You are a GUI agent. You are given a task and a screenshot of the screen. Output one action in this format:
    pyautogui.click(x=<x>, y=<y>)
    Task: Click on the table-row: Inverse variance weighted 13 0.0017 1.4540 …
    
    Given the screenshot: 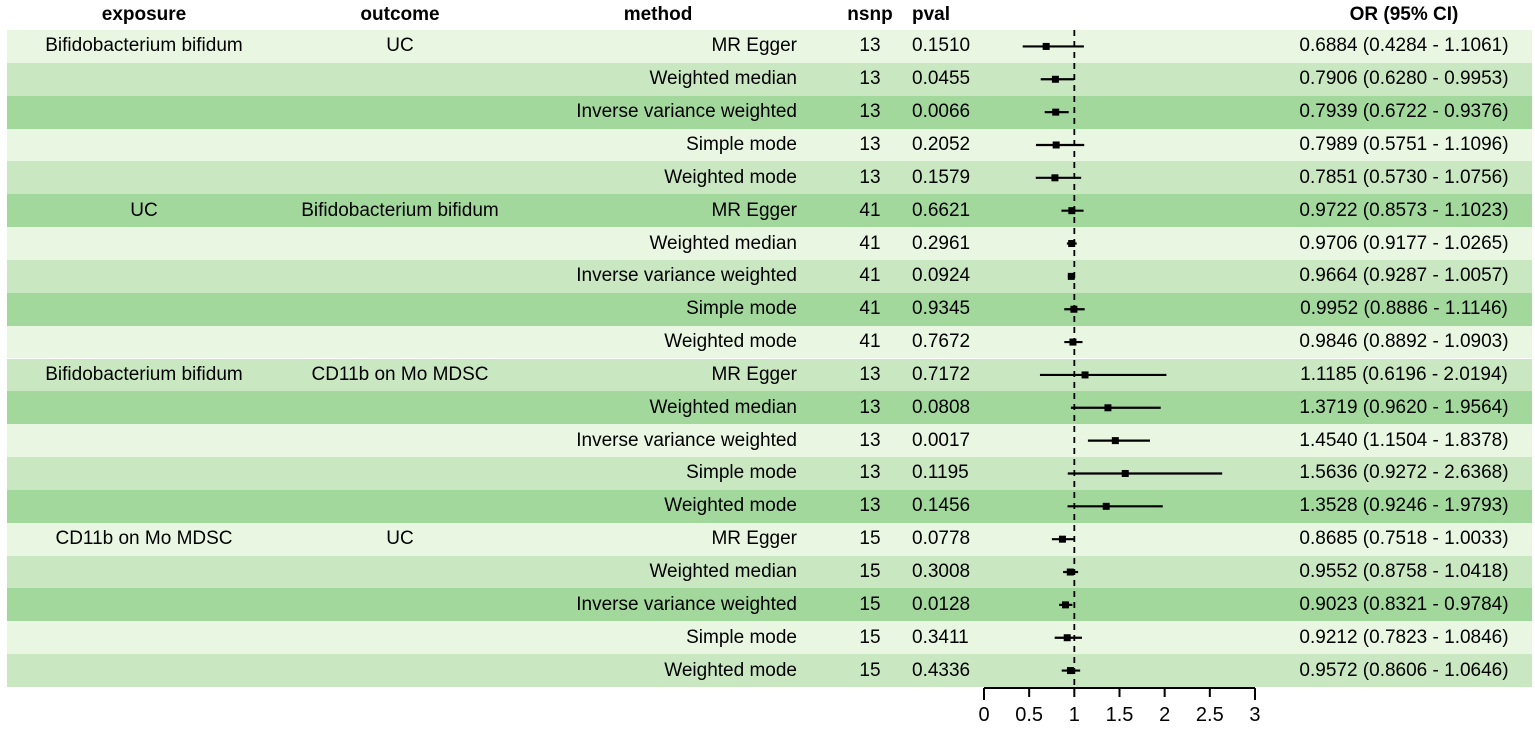 What is the action you would take?
    pyautogui.click(x=767, y=441)
    